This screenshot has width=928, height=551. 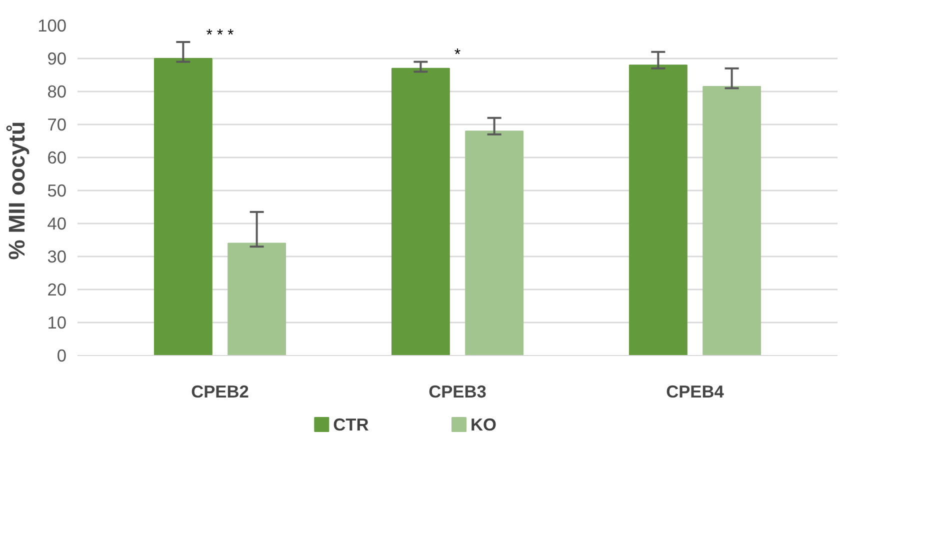 I want to click on y-tick-label: 0, so click(x=61, y=356).